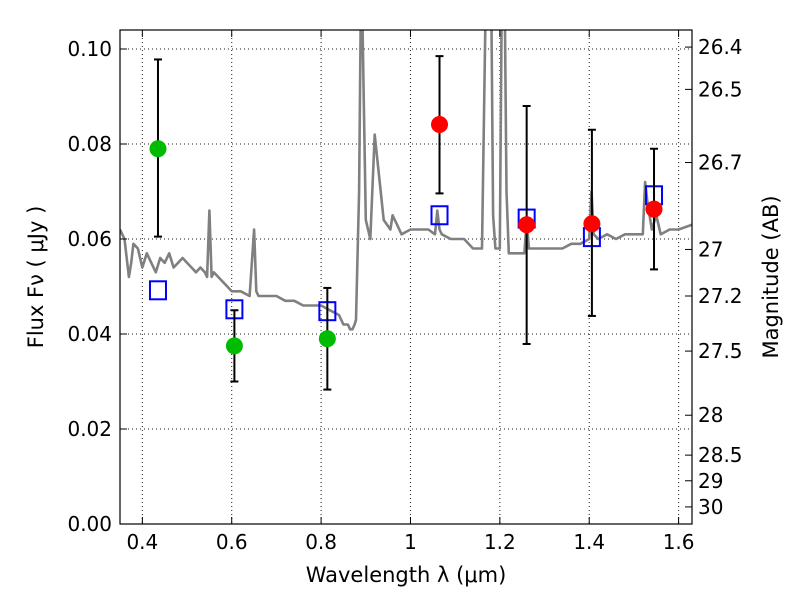  What do you see at coordinates (679, 542) in the screenshot?
I see `x-tick-label: 1.6` at bounding box center [679, 542].